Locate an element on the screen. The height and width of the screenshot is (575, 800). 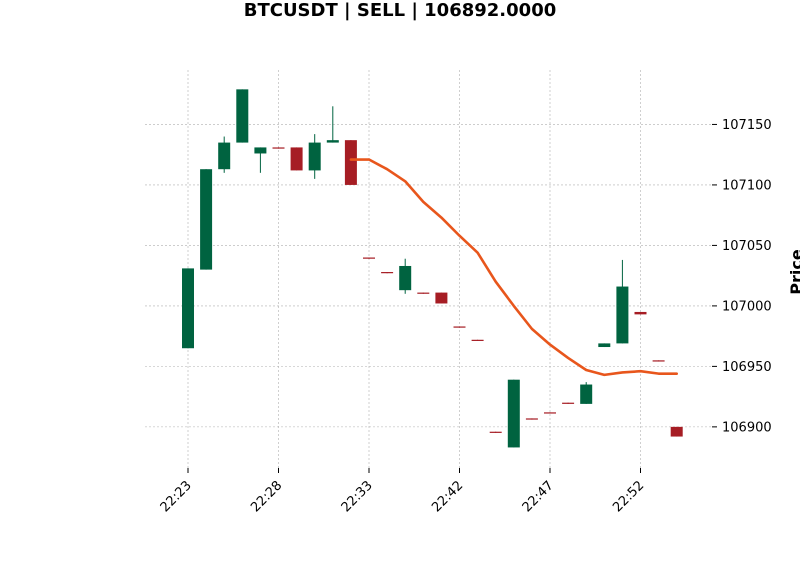
y-tick-label: 107050 is located at coordinates (747, 246).